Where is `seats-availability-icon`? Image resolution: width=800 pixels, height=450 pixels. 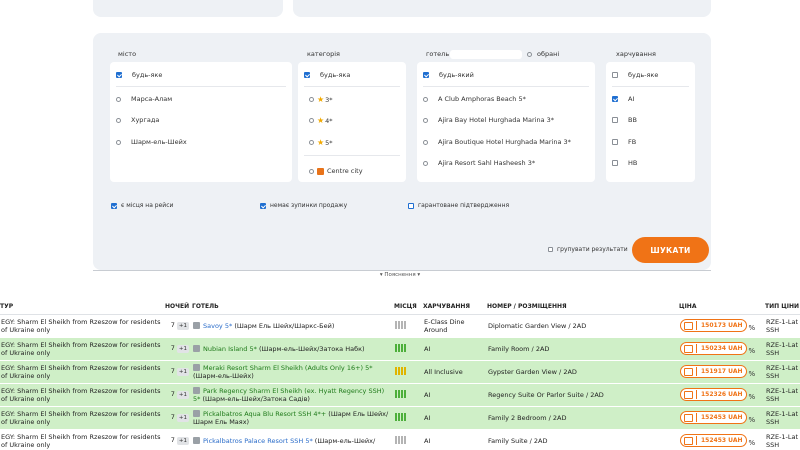
seats-availability-icon is located at coordinates (400, 416).